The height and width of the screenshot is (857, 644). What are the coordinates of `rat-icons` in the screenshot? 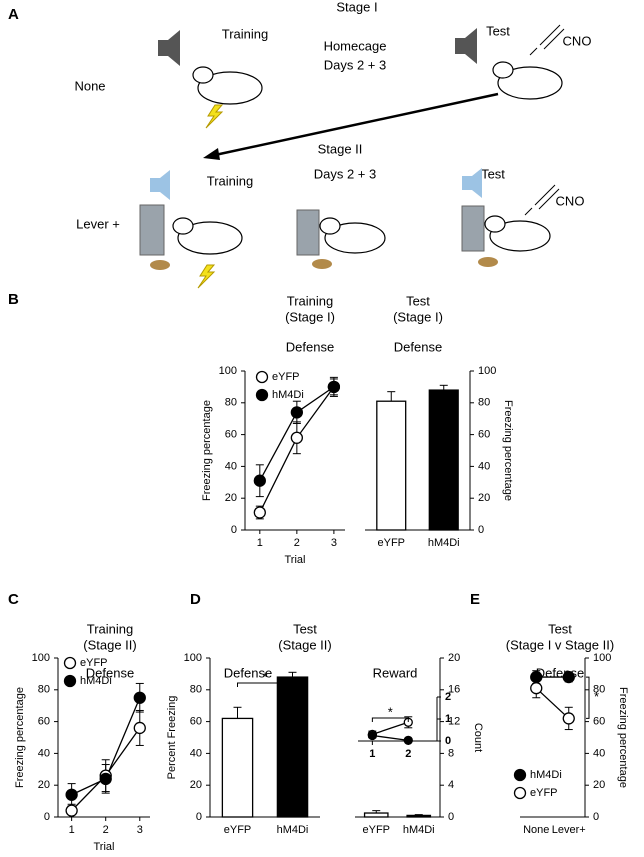 It's located at (367, 158).